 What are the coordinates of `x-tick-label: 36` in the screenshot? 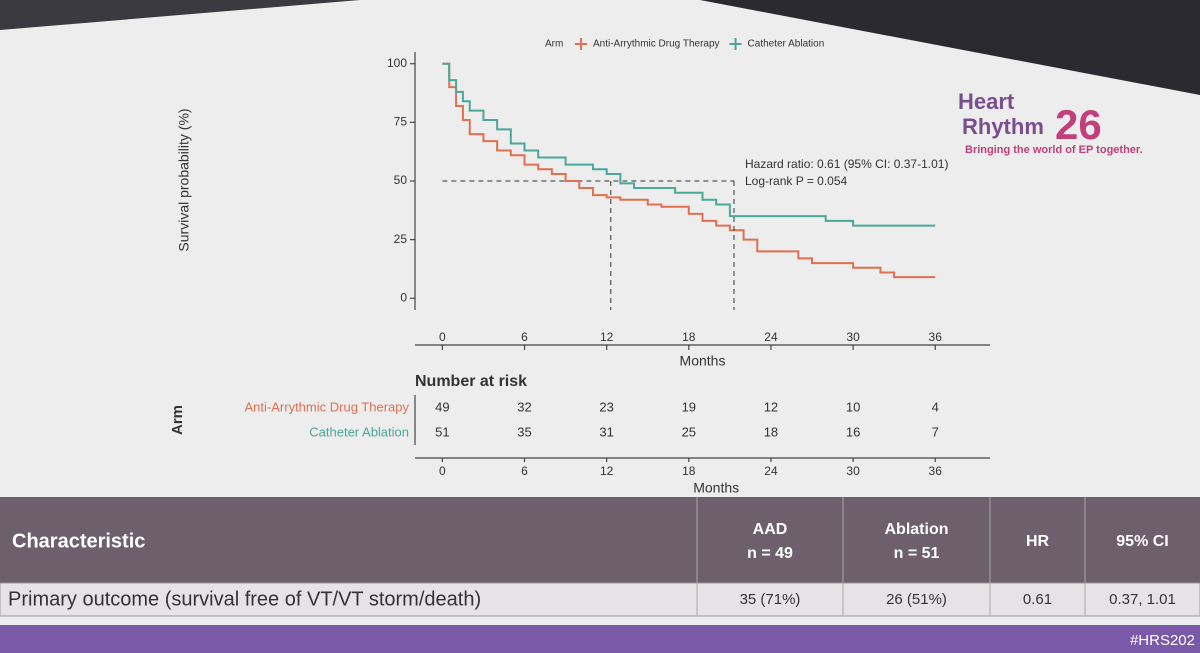 It's located at (936, 337).